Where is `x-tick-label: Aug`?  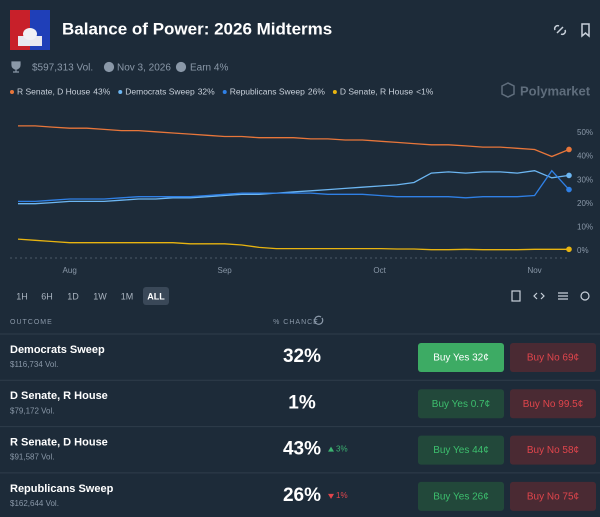
x-tick-label: Aug is located at coordinates (70, 270).